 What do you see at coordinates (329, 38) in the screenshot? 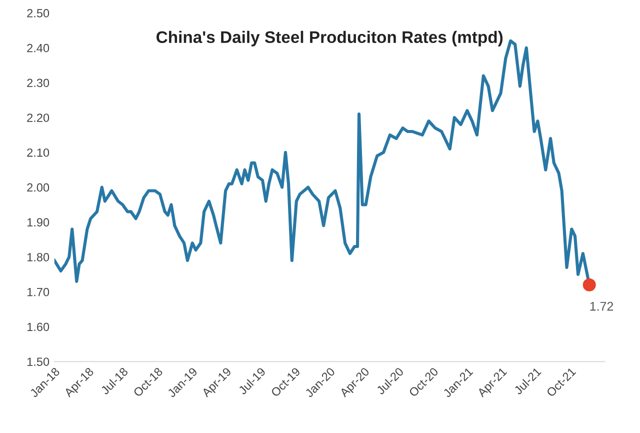
I see `text: China's Daily Steel Produciton Rates (mtpd)` at bounding box center [329, 38].